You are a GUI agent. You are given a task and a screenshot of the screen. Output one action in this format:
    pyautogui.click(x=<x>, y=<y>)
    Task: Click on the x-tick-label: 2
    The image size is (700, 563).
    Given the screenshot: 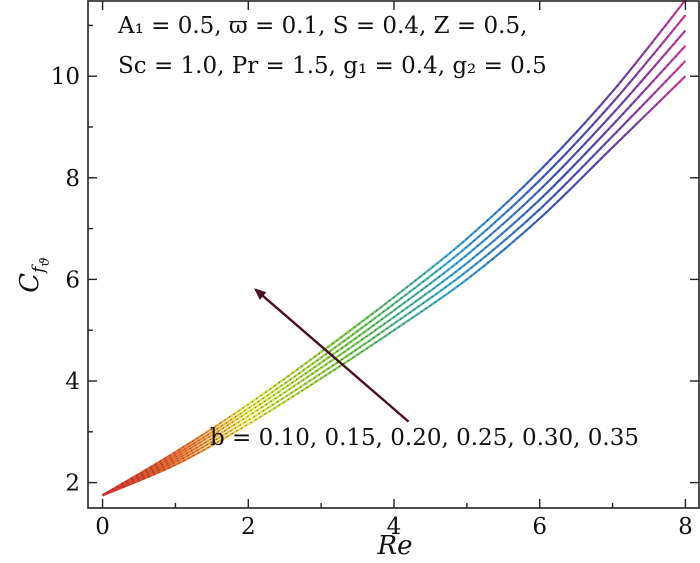 What is the action you would take?
    pyautogui.click(x=248, y=527)
    